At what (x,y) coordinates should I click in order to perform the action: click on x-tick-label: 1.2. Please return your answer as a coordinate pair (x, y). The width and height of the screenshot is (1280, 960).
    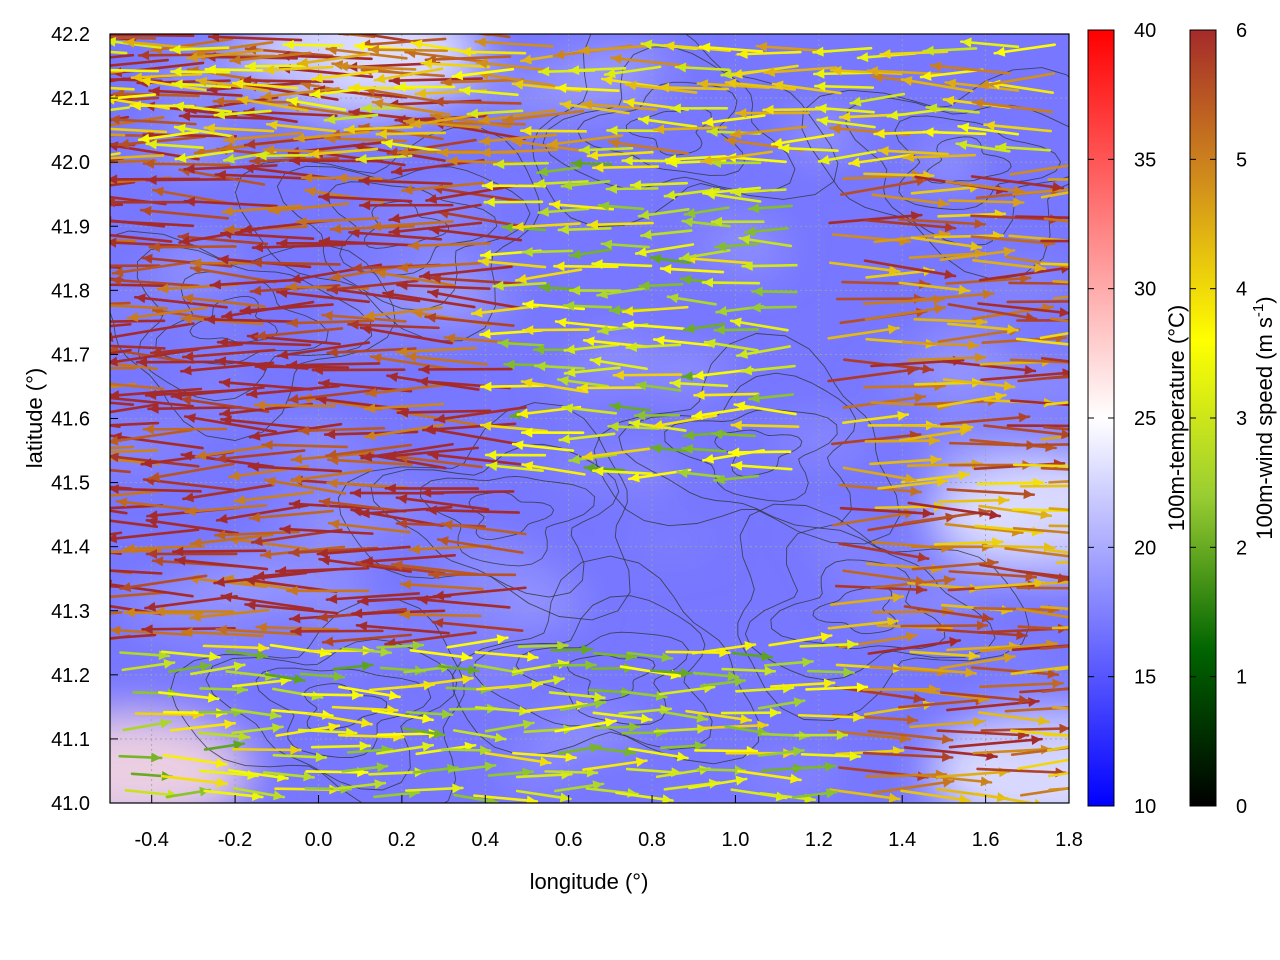
    Looking at the image, I should click on (819, 840).